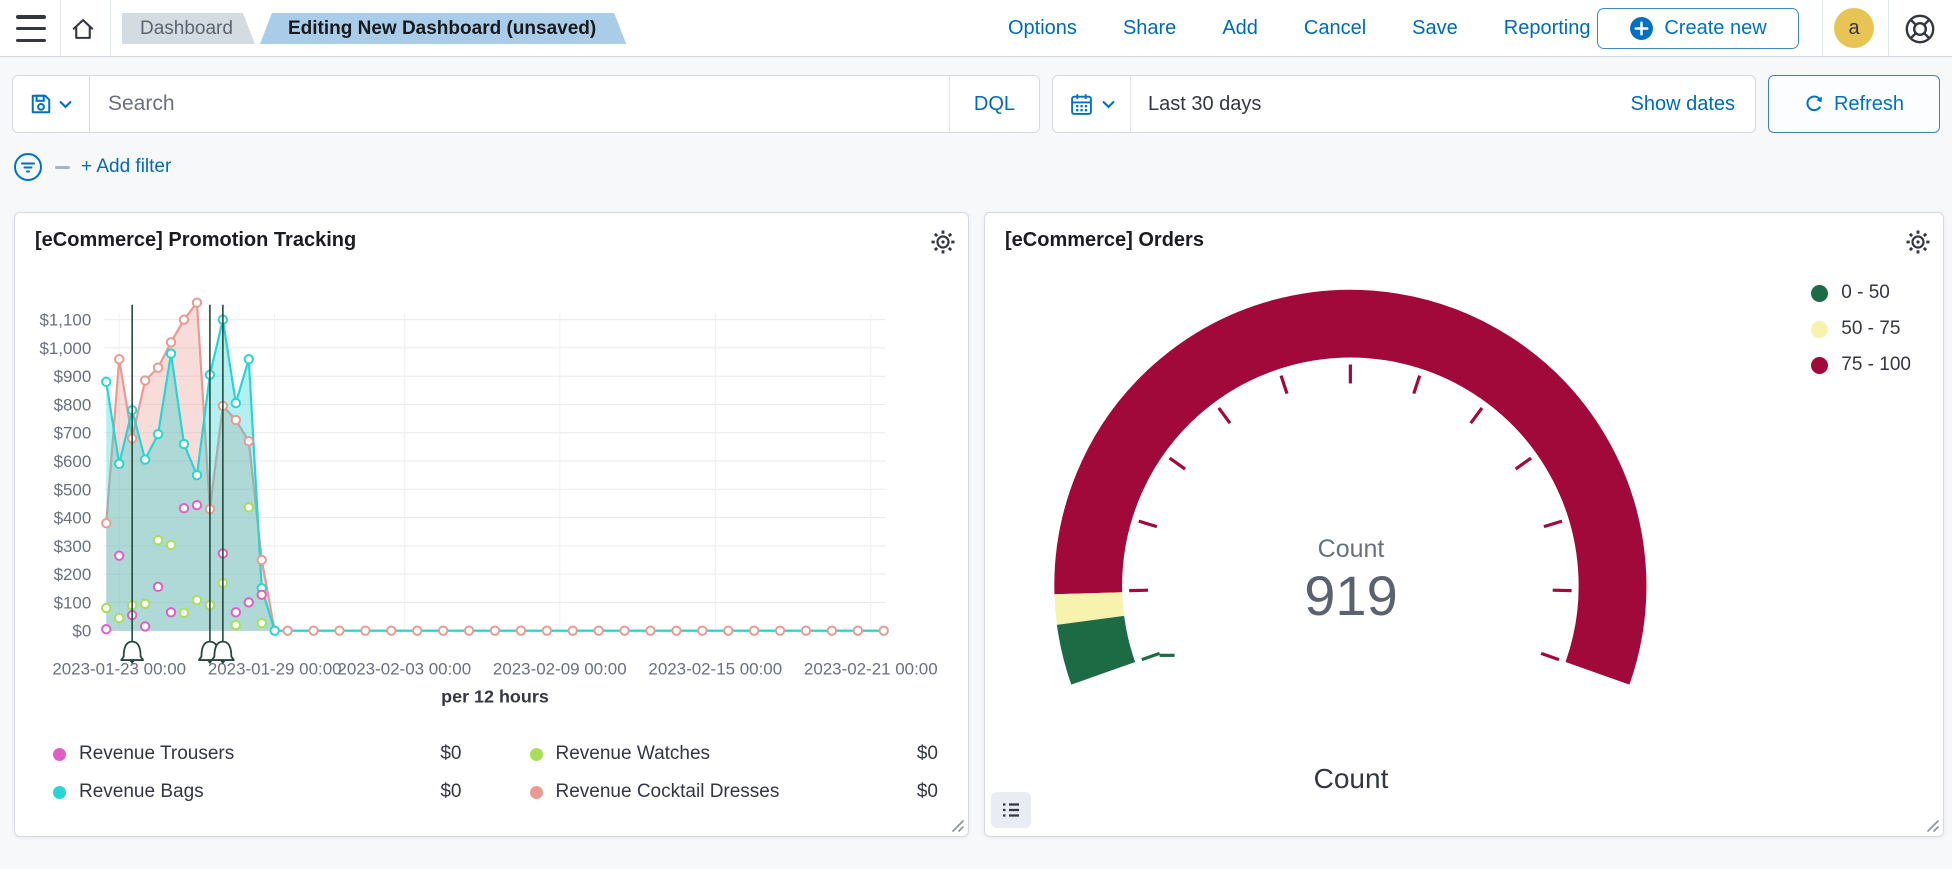 The height and width of the screenshot is (869, 1952). I want to click on legend-item: Revenue Trousers $0, so click(253, 754).